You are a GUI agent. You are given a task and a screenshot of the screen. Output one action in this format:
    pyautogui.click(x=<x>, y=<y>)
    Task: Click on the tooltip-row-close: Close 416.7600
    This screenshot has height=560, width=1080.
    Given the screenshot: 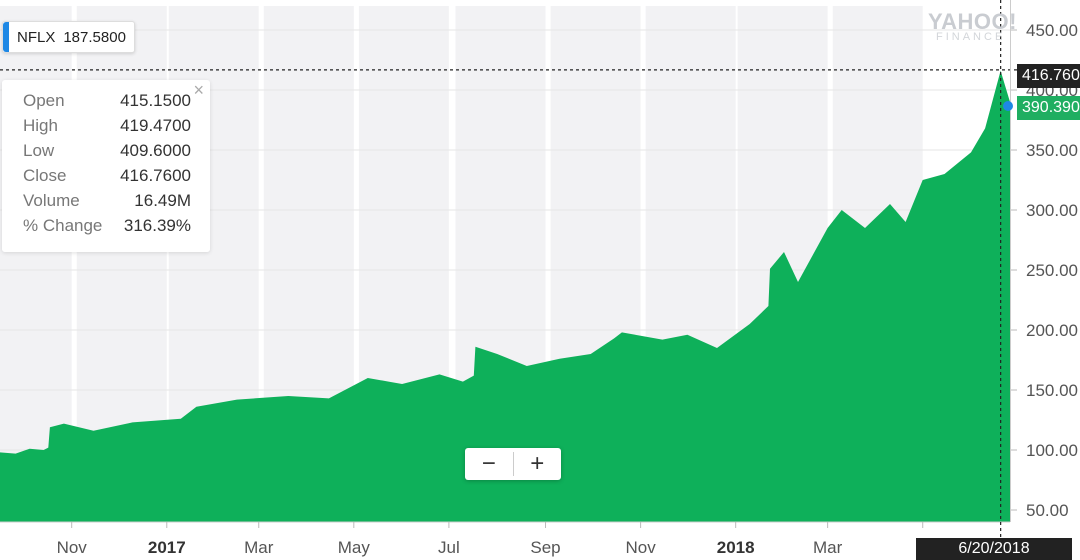 What is the action you would take?
    pyautogui.click(x=107, y=175)
    